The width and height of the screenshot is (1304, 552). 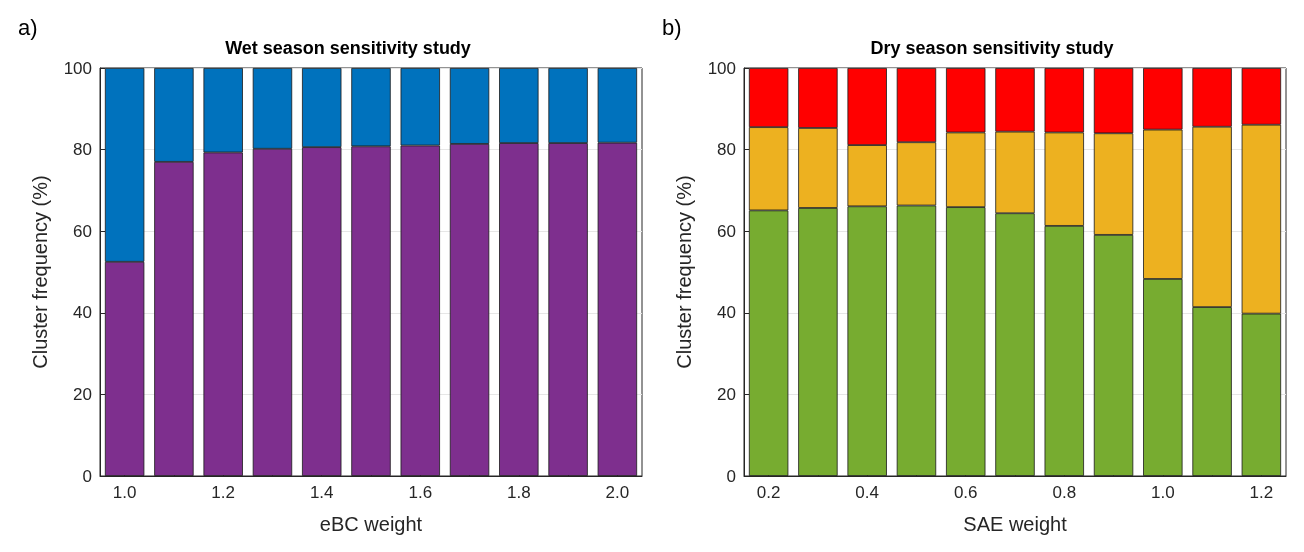 I want to click on x-axis-title: SAE weight, so click(x=1015, y=524).